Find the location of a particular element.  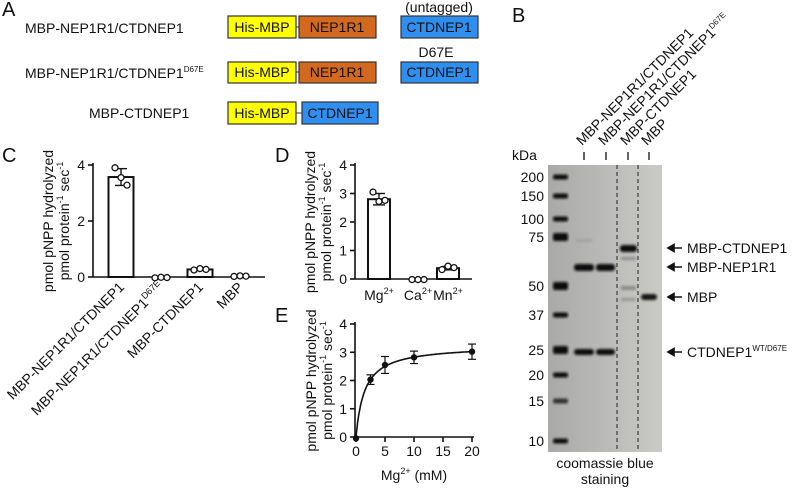

construct-label: MBP-NEP1R1/CTDNEP1D67E is located at coordinates (114, 73).